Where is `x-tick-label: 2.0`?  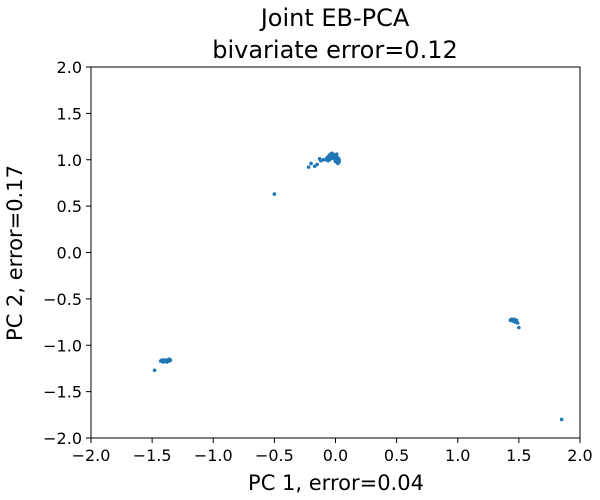 x-tick-label: 2.0 is located at coordinates (579, 455).